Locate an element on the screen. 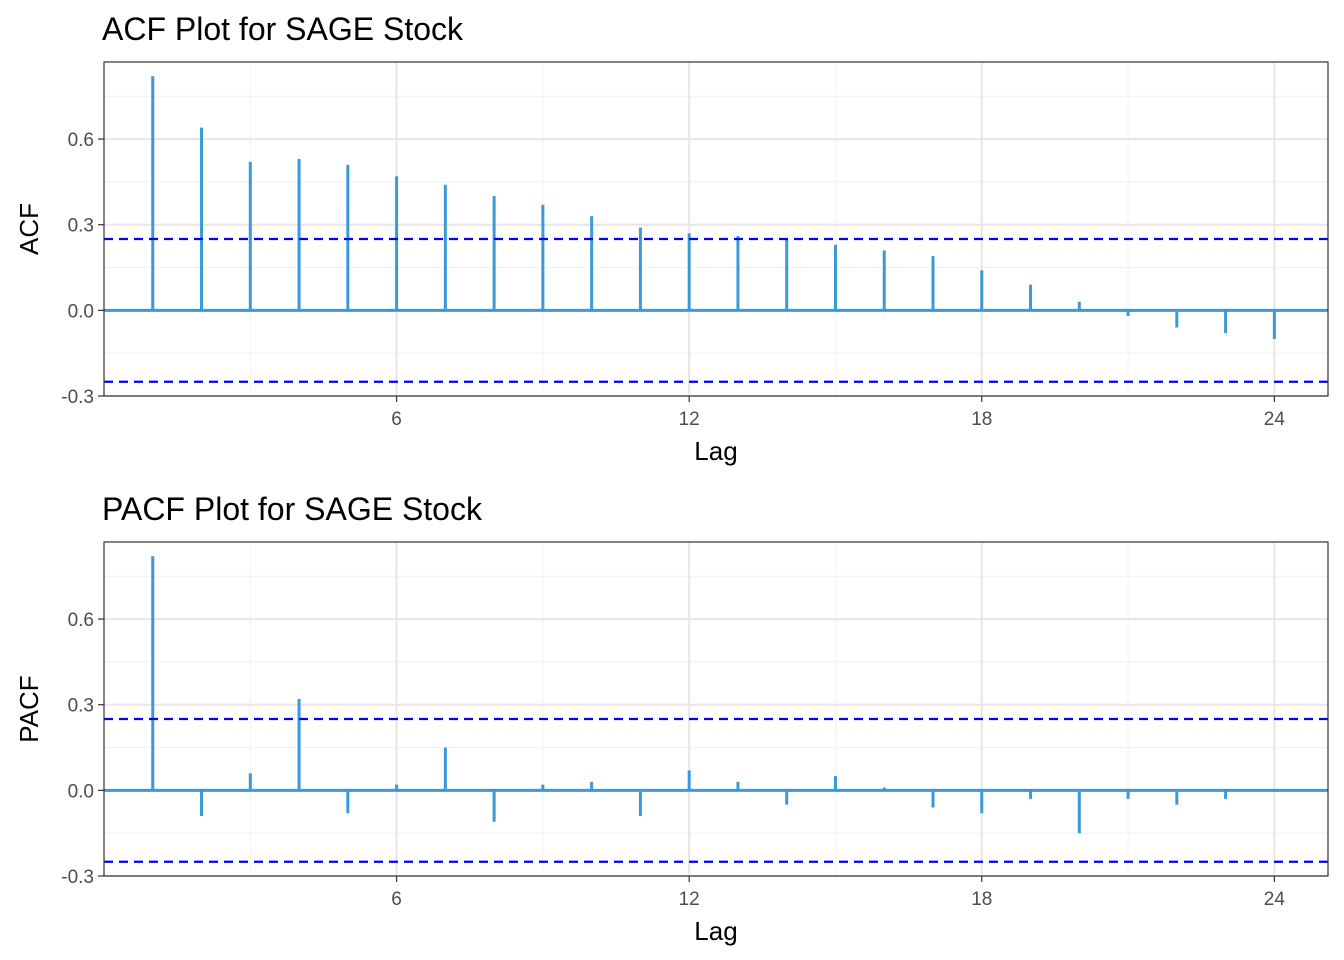 The image size is (1344, 960). pacf-x-tick-label: 18 is located at coordinates (981, 899).